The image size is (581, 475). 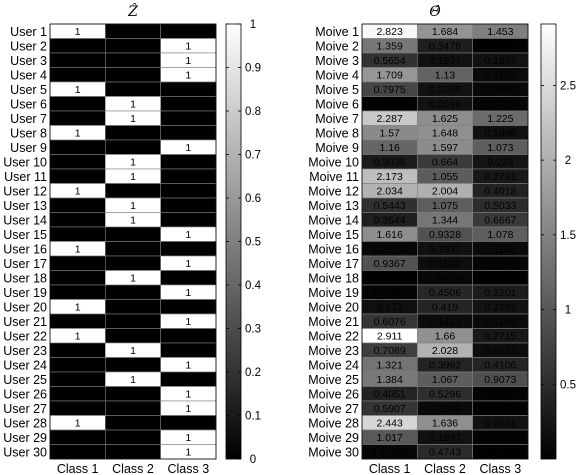 What do you see at coordinates (390, 380) in the screenshot?
I see `cell-value-label: 1.384` at bounding box center [390, 380].